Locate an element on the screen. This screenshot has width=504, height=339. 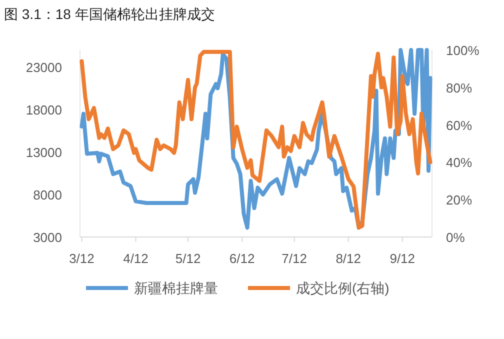
y2-tick-label: 0% is located at coordinates (456, 237).